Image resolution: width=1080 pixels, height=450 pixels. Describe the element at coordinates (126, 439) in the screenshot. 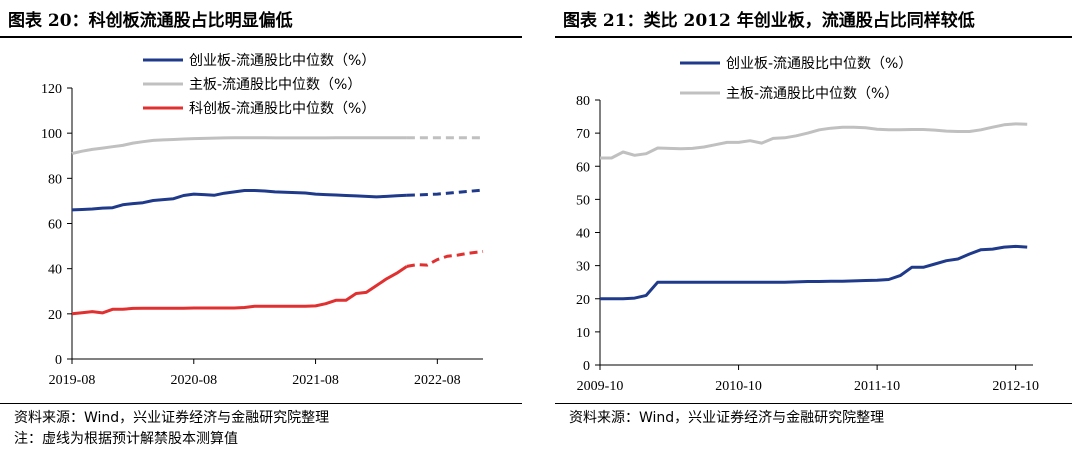

I see `footnote: 注：虚线为根据预计解禁股本测算值` at that location.